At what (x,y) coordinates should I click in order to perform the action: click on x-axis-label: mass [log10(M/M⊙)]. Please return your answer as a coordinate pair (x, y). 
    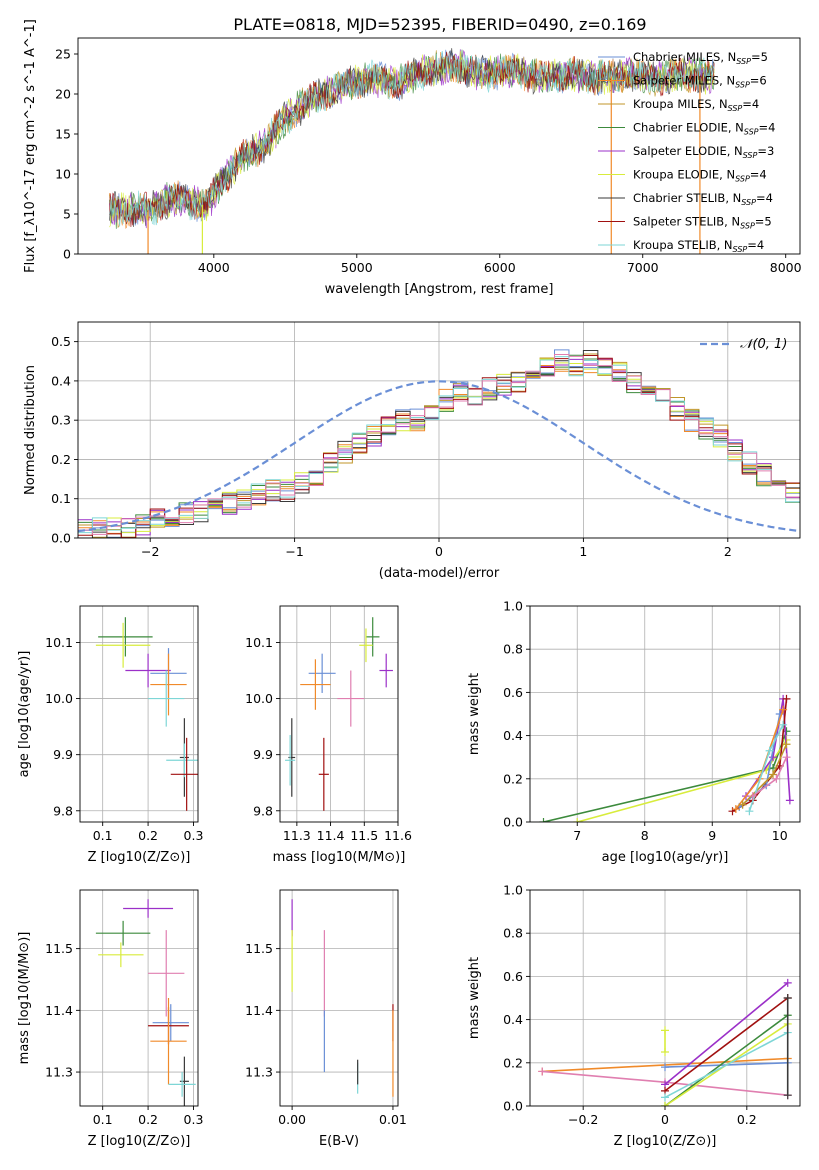
    Looking at the image, I should click on (339, 857).